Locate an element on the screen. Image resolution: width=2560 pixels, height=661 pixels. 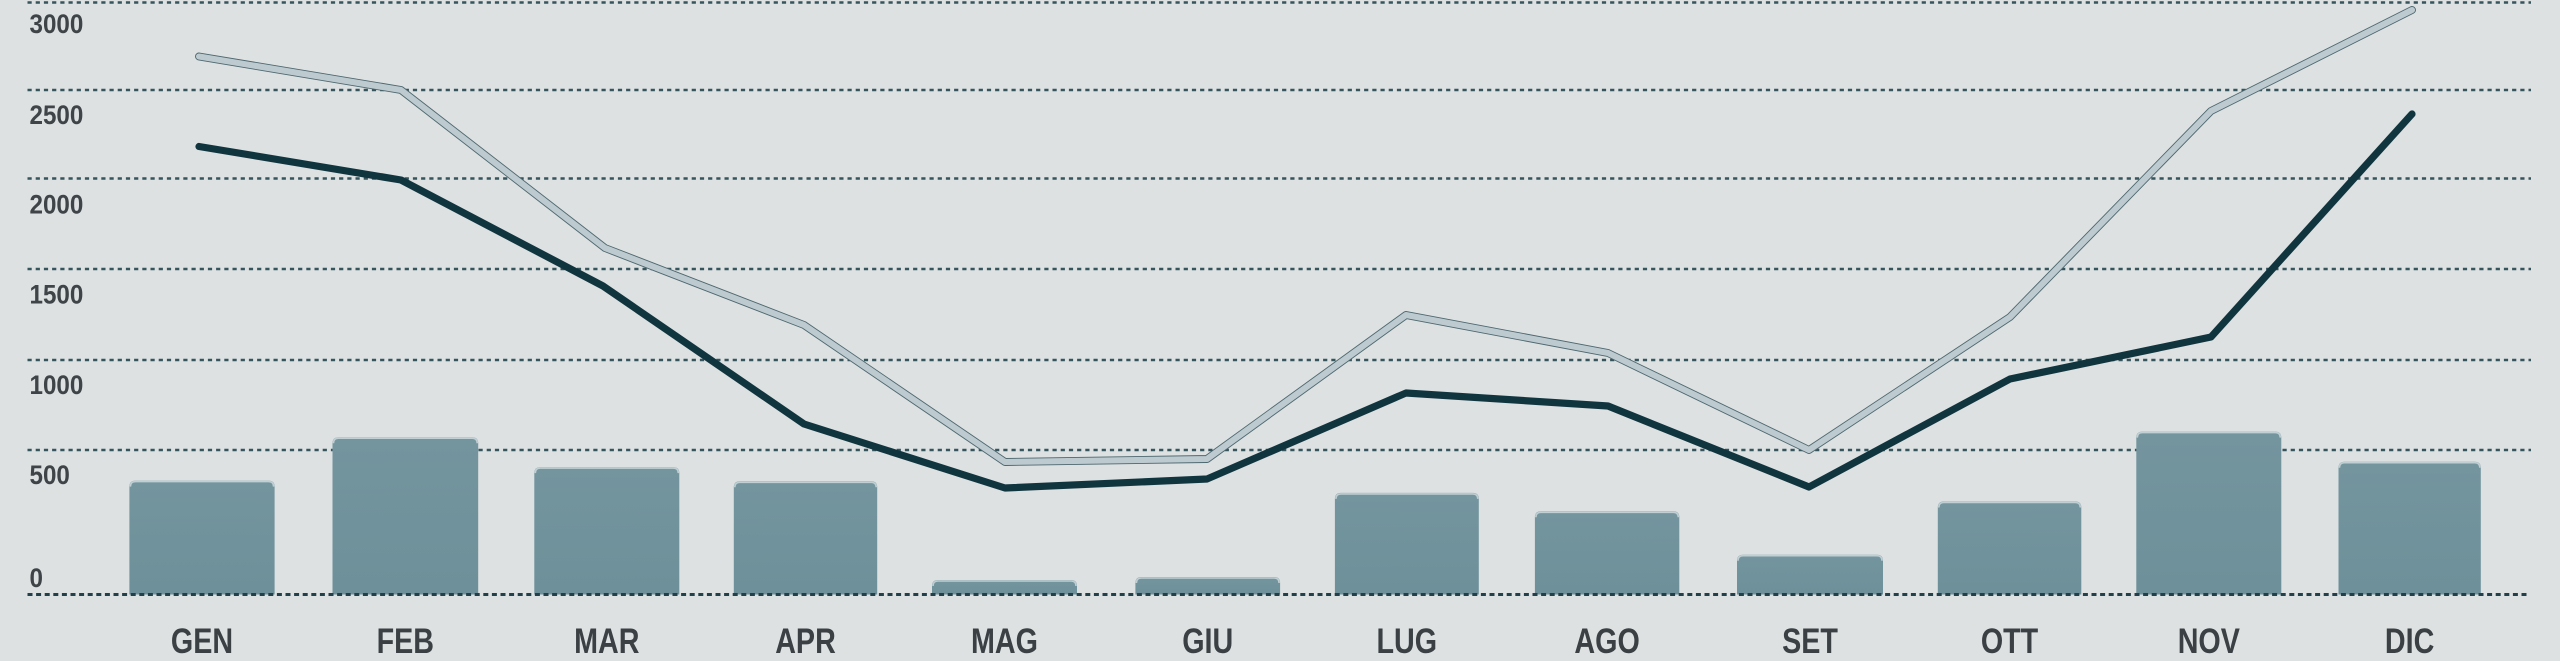
svg-text: MAR is located at coordinates (606, 640).